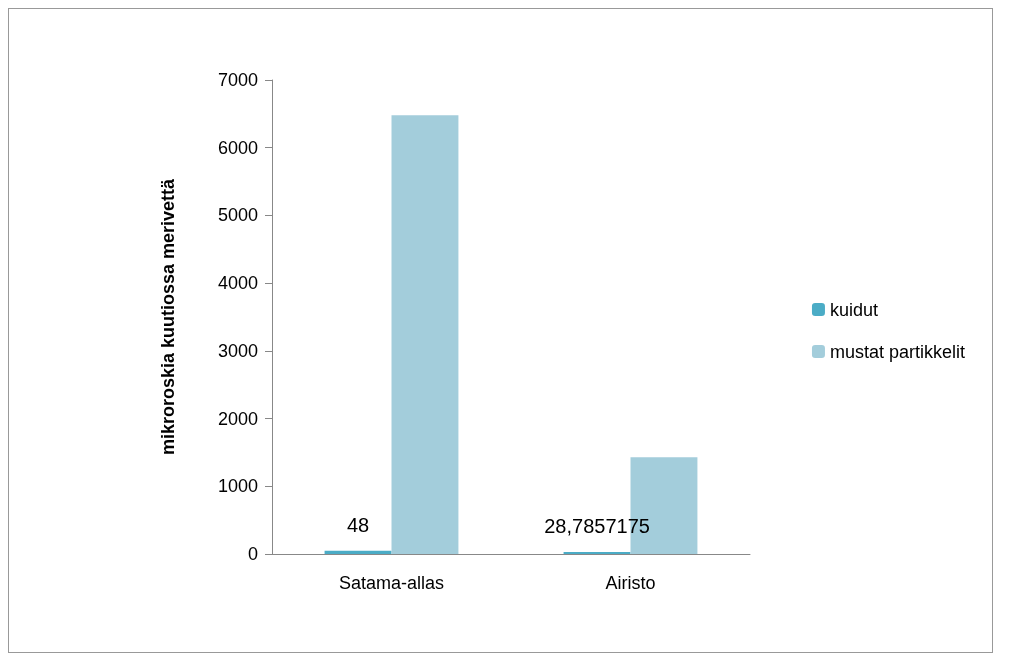  Describe the element at coordinates (168, 316) in the screenshot. I see `y-axis-title: mikroroskia kuutiossa merivettä` at that location.